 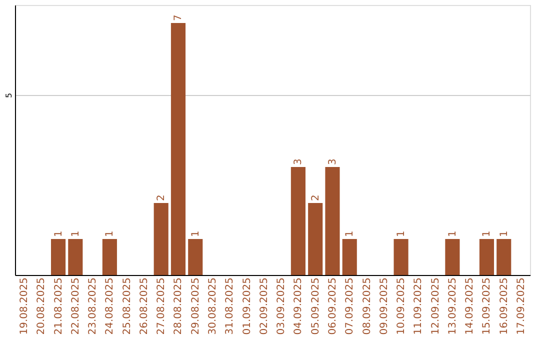 What do you see at coordinates (247, 306) in the screenshot?
I see `x-tick-label: 01.09.2025` at bounding box center [247, 306].